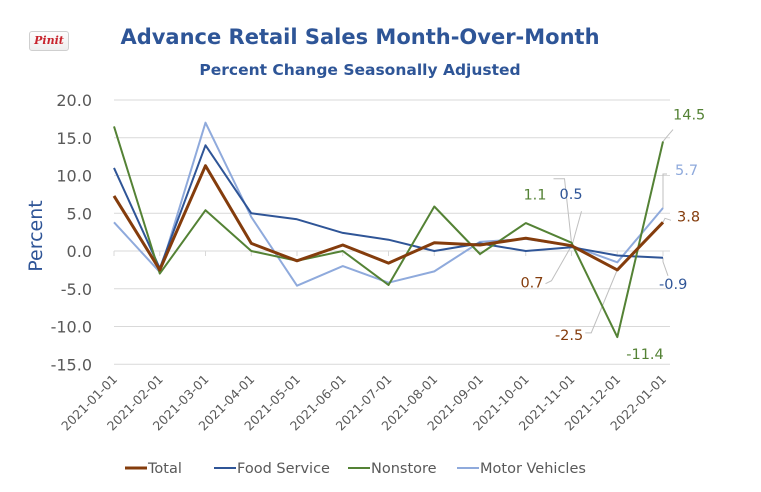 This screenshot has width=761, height=492. What do you see at coordinates (283, 469) in the screenshot?
I see `legend-label: Food Service` at bounding box center [283, 469].